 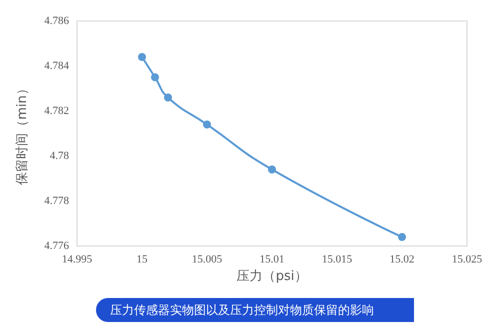 What do you see at coordinates (142, 260) in the screenshot?
I see `x-tick-label: 15` at bounding box center [142, 260].